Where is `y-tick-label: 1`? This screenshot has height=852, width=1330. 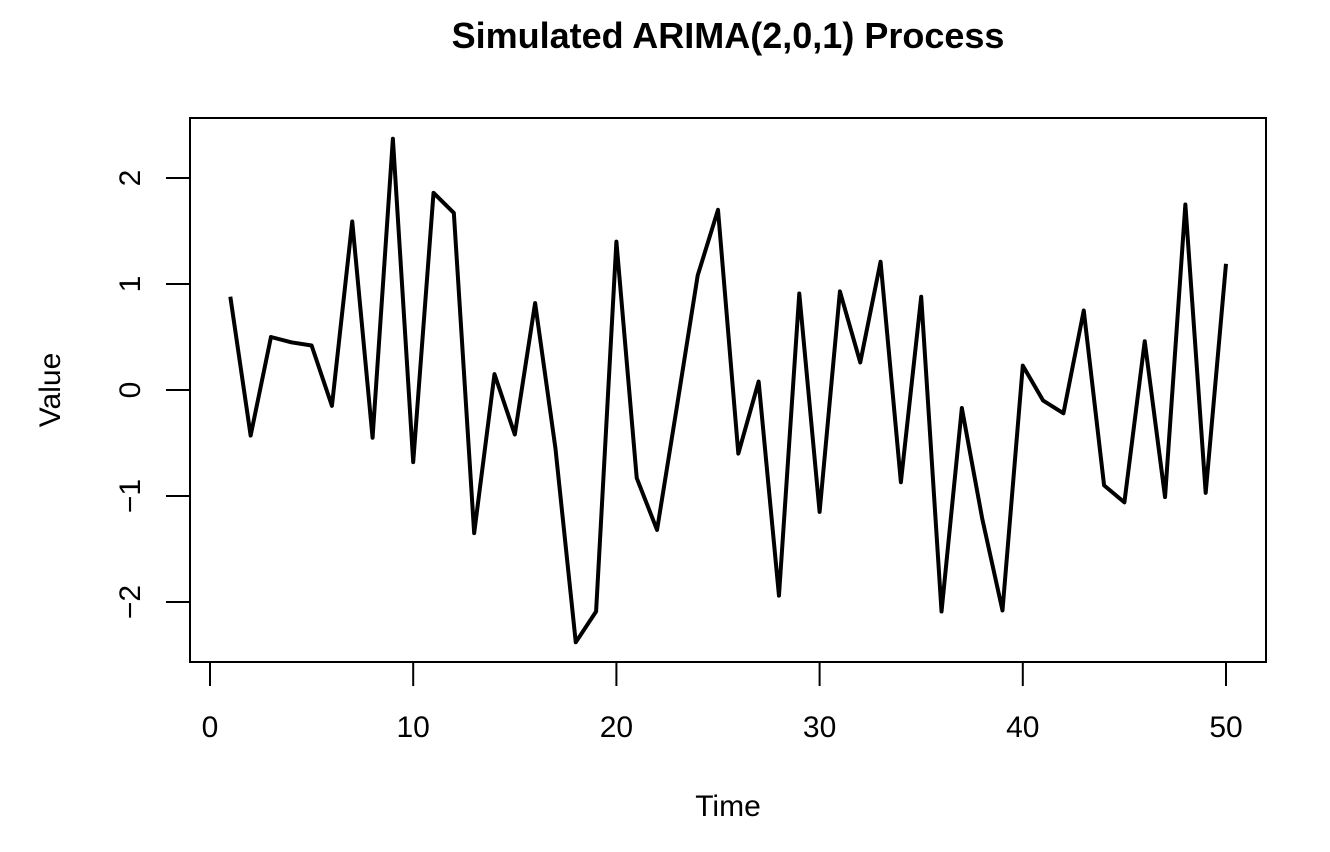
y-tick-label: 1 is located at coordinates (130, 284).